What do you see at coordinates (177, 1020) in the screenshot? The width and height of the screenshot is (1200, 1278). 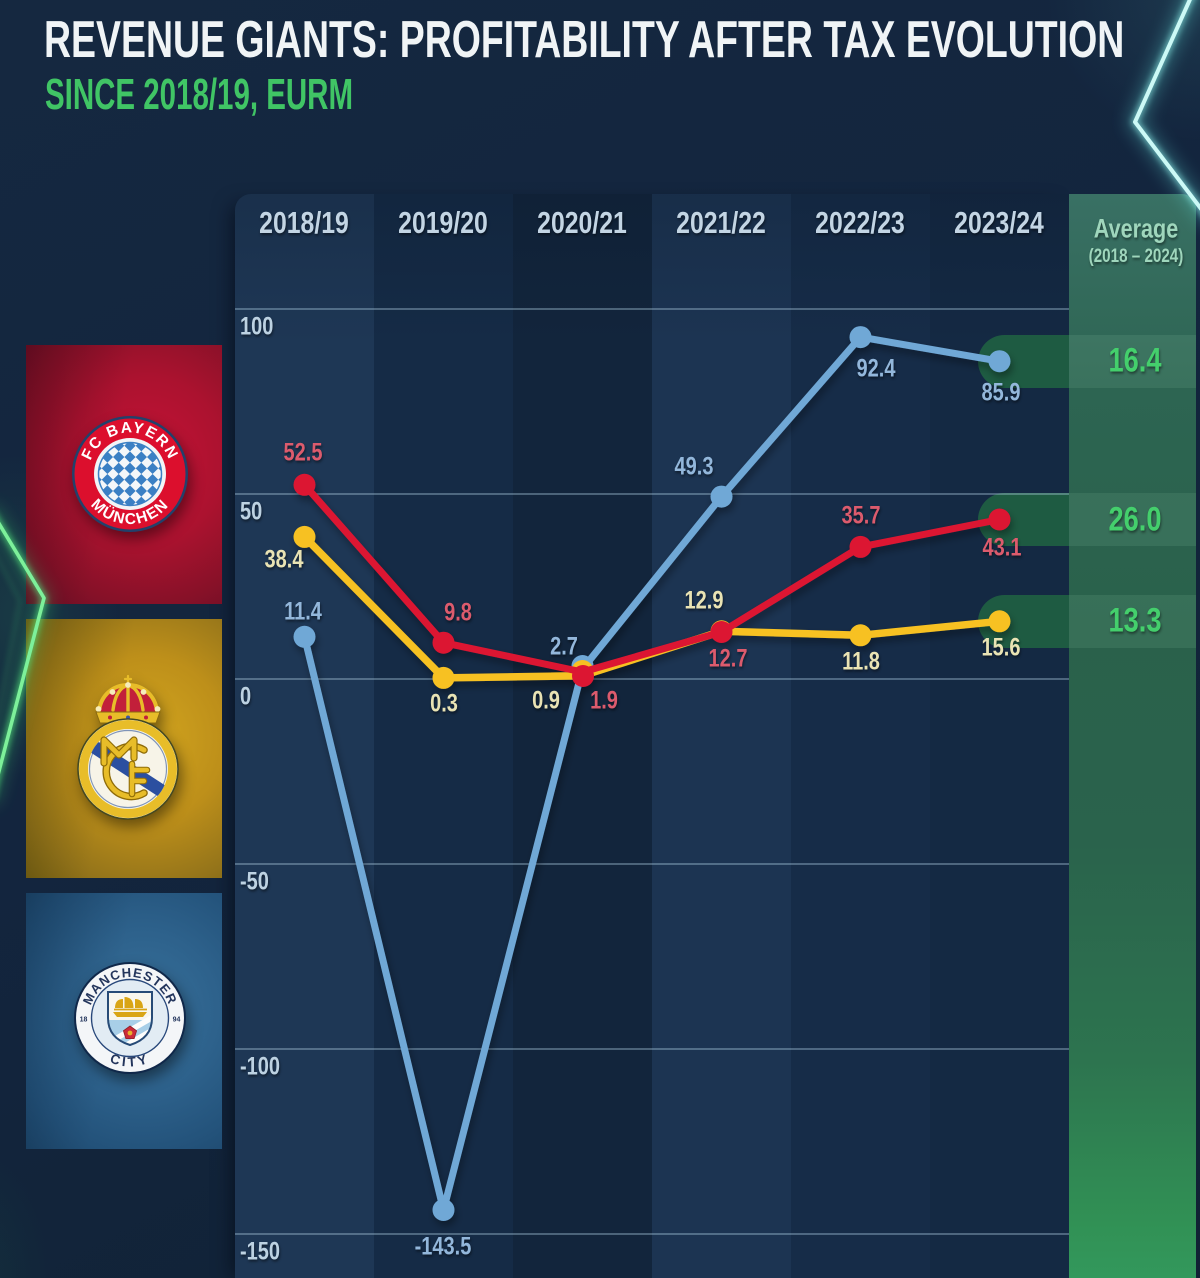 I see `svg-text: 94` at bounding box center [177, 1020].